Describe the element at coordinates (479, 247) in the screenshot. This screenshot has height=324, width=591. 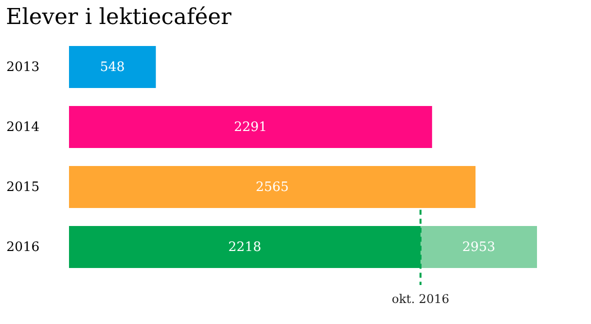
I see `data-label: 2953` at that location.